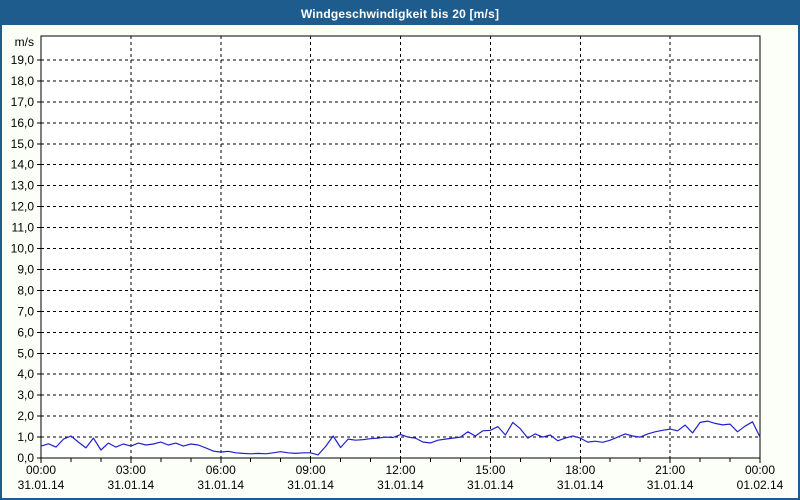  Describe the element at coordinates (23, 81) in the screenshot. I see `y-tick-label: 18,0` at that location.